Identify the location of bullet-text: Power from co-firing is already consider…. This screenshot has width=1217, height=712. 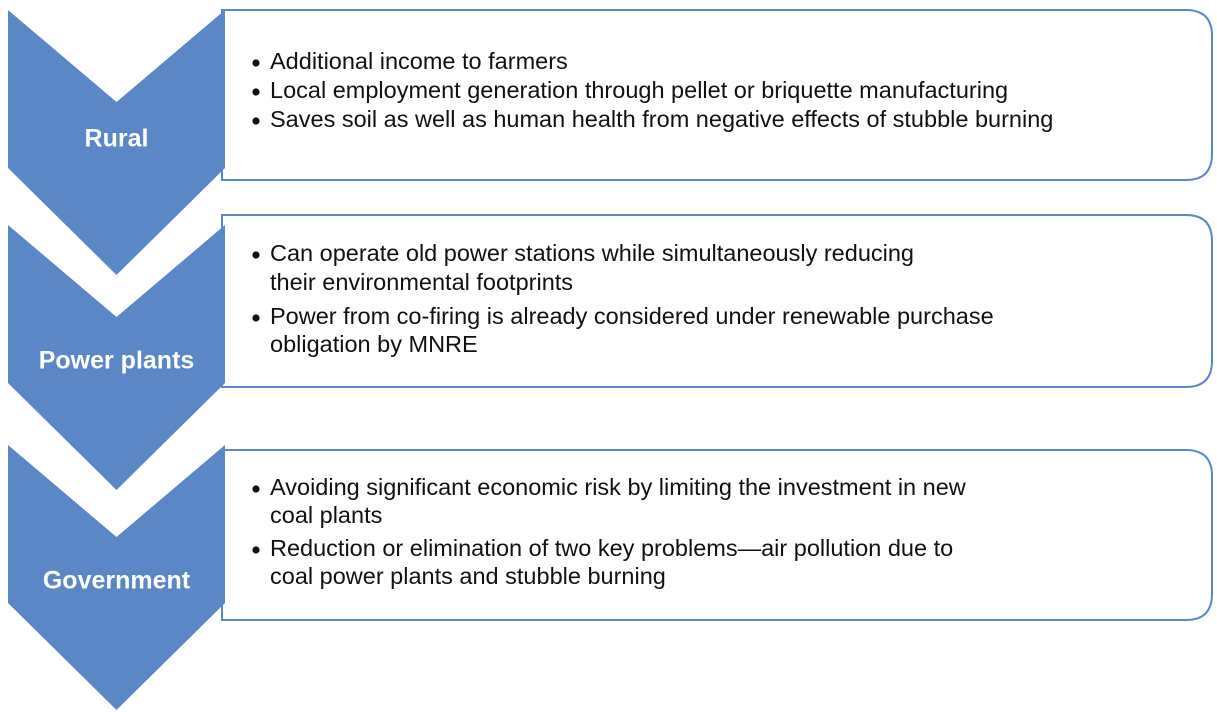
(632, 316).